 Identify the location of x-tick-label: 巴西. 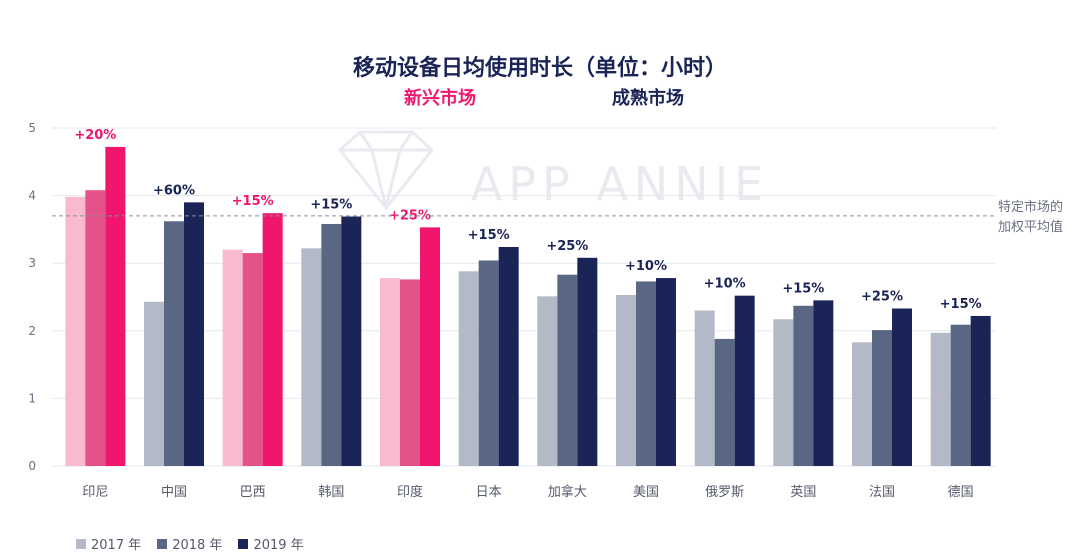
(253, 492).